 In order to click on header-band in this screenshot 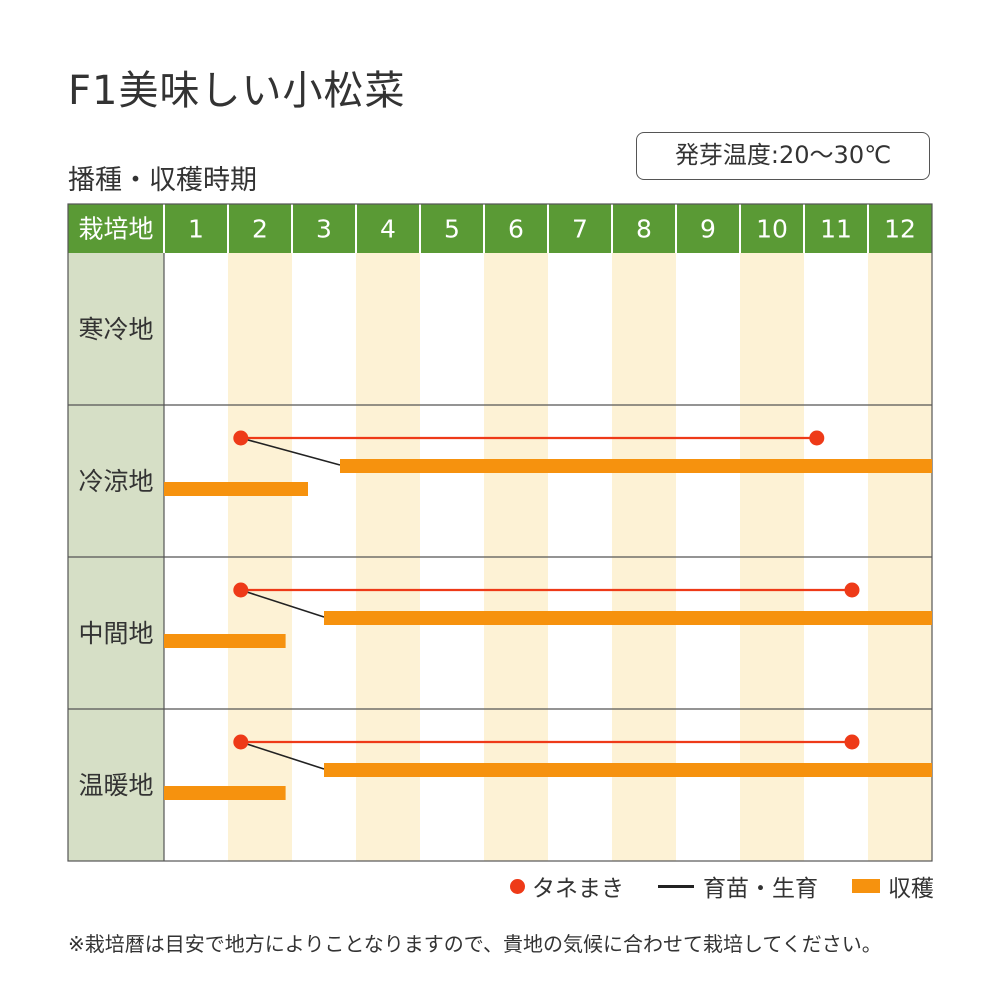, I will do `click(500, 228)`.